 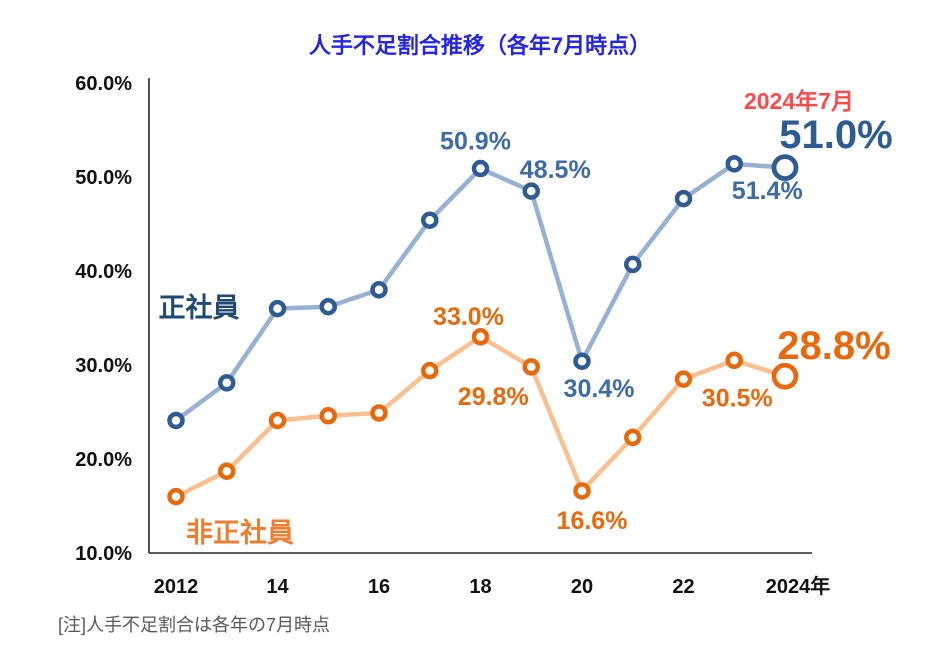 What do you see at coordinates (833, 346) in the screenshot?
I see `callout-label-2: 28.8%` at bounding box center [833, 346].